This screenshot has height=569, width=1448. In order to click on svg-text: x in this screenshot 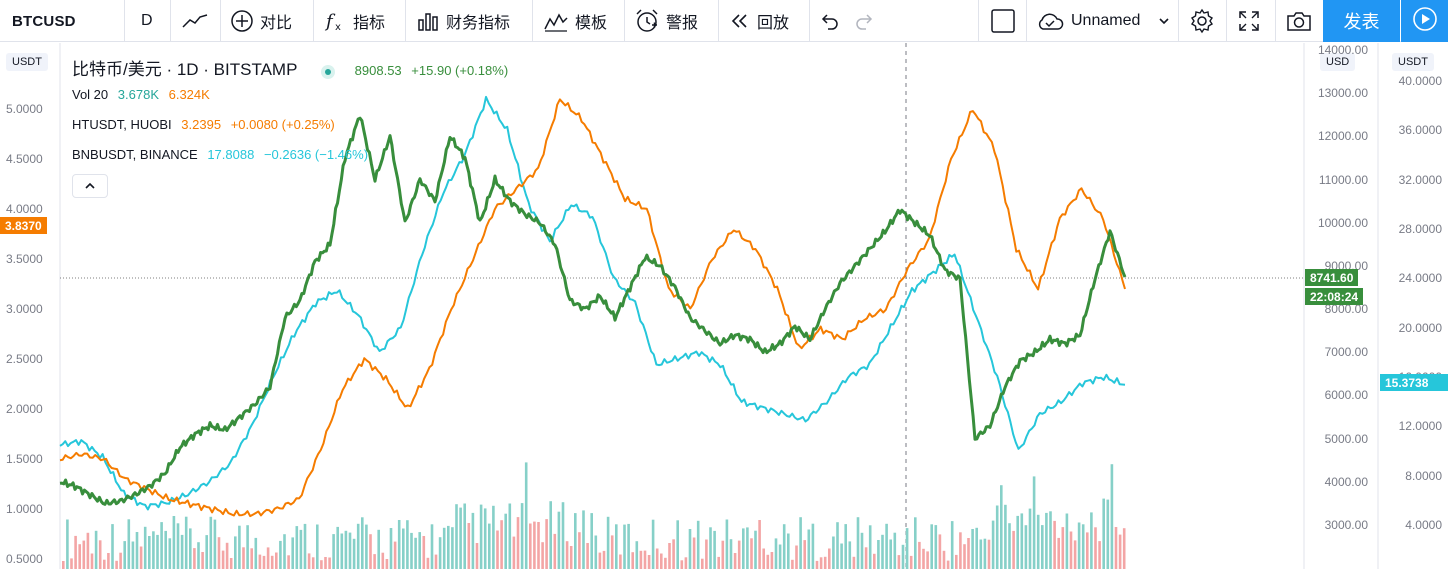, I will do `click(338, 27)`.